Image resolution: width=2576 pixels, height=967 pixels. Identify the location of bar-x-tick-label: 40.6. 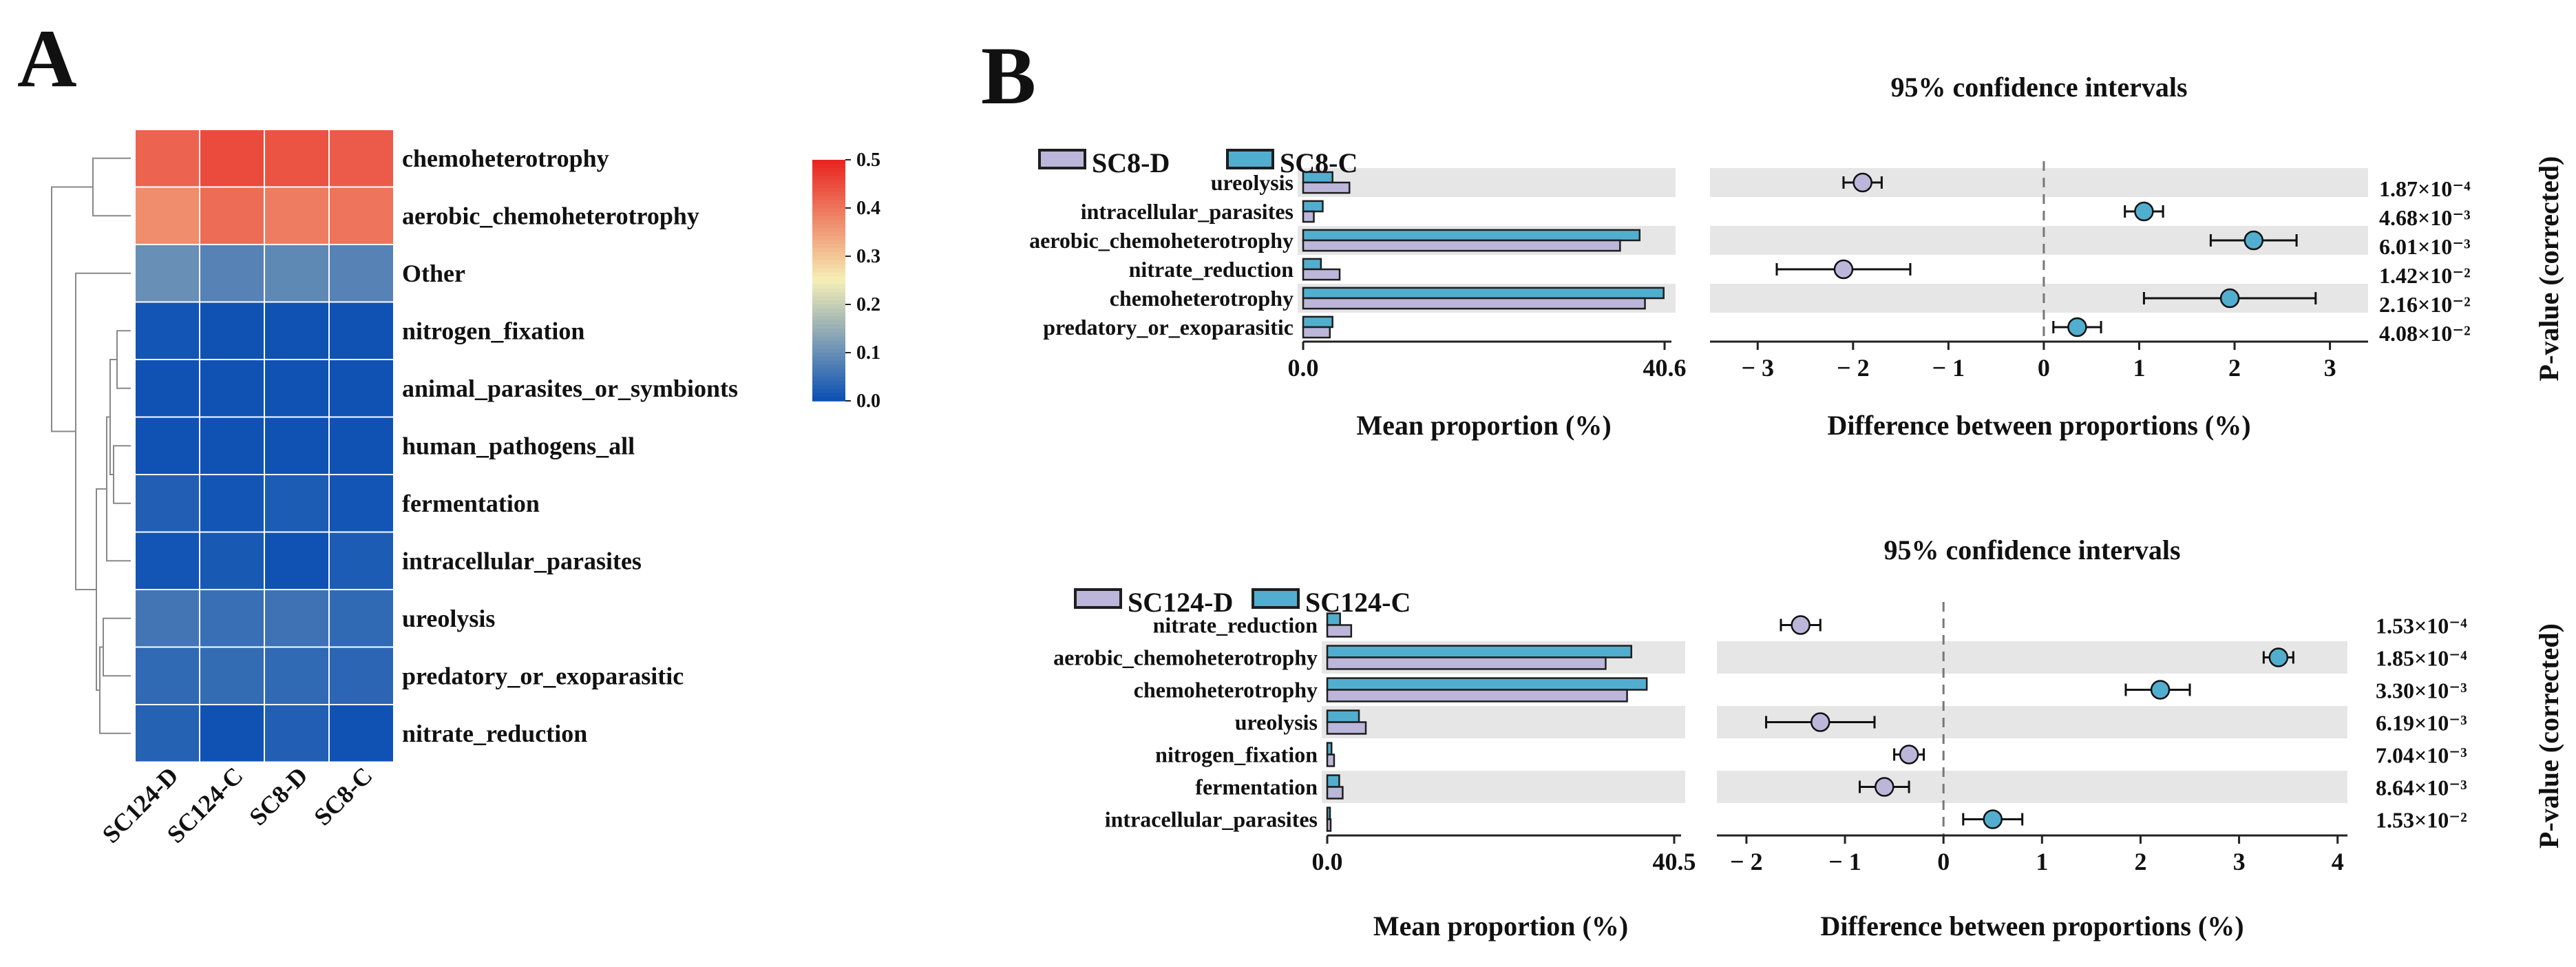
(1665, 368).